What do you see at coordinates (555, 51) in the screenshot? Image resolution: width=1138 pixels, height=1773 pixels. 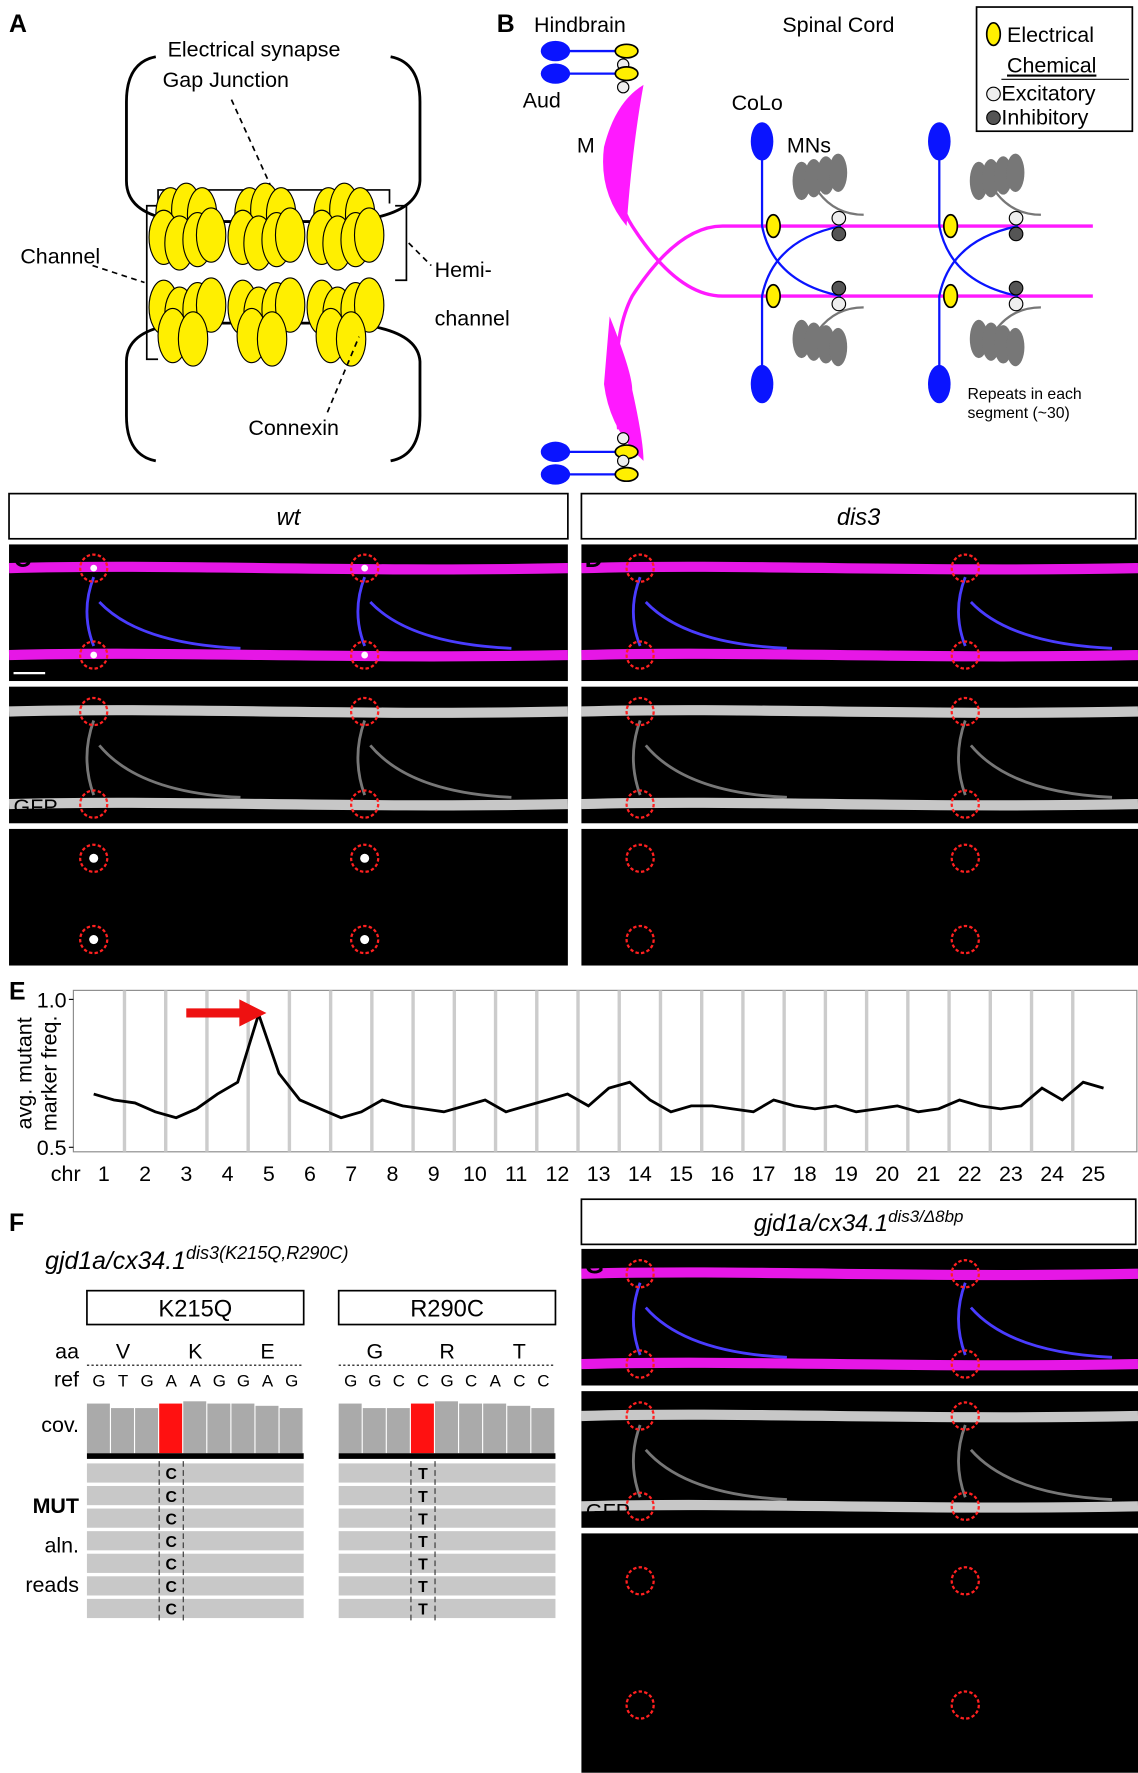 I see `aud-cell` at bounding box center [555, 51].